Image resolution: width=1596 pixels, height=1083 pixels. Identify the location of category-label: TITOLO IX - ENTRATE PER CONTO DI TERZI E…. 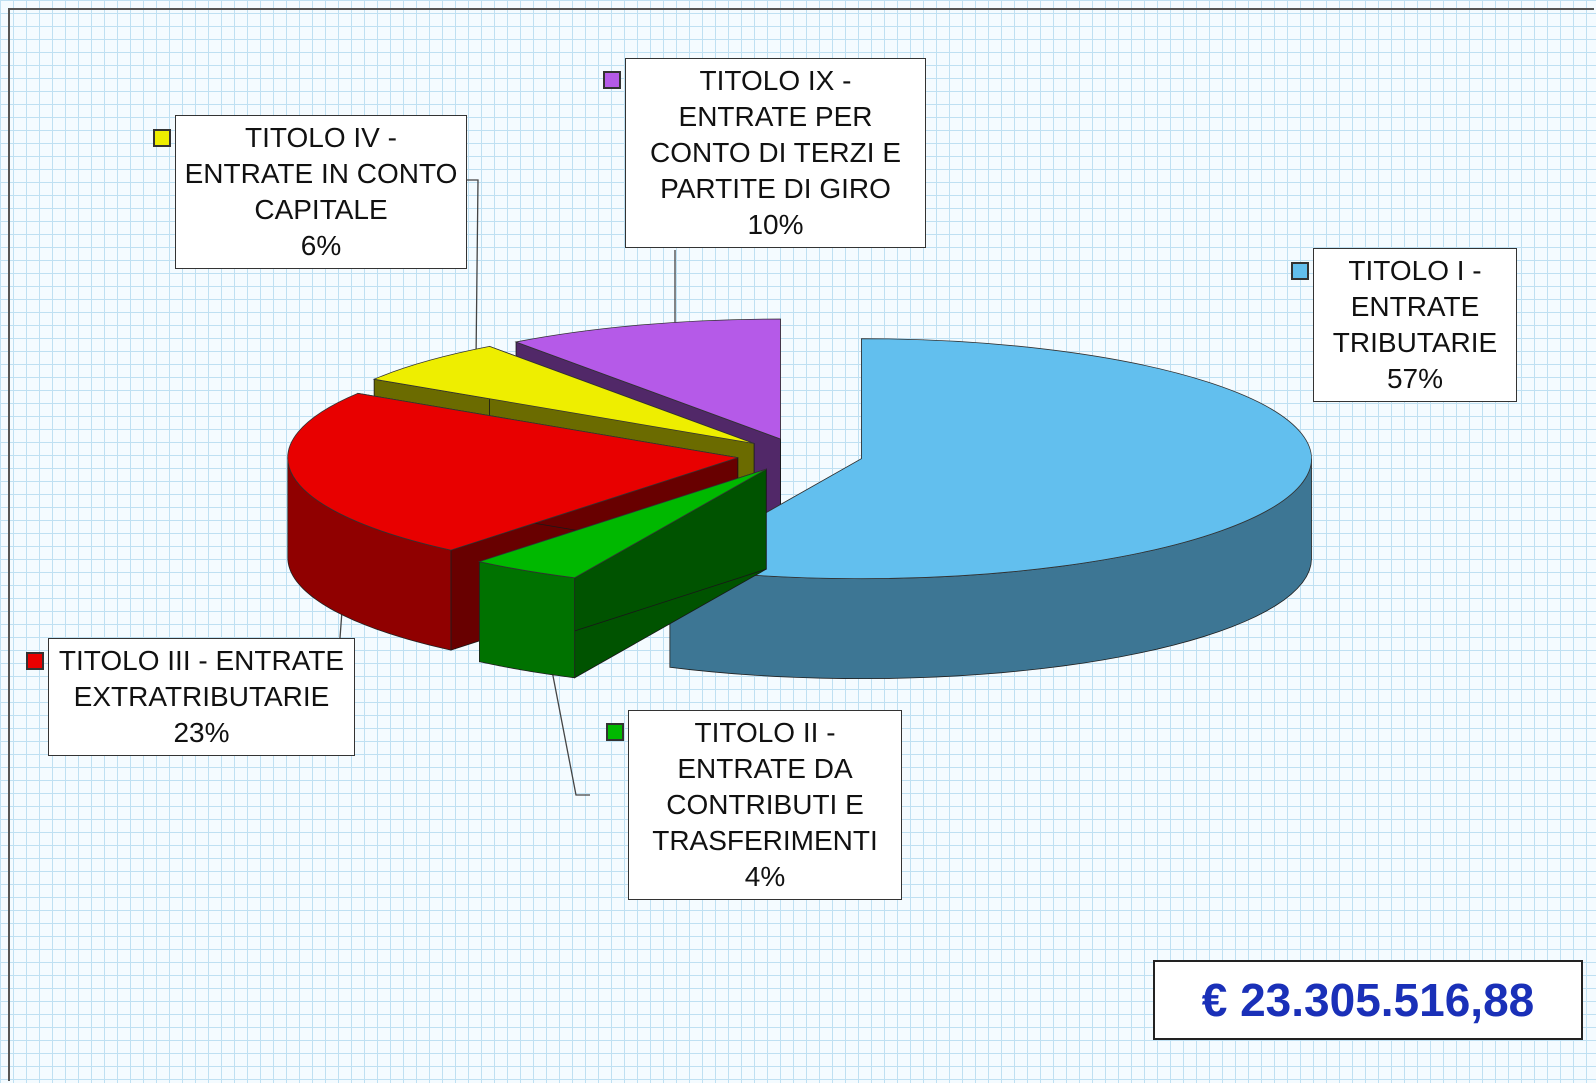
(775, 134).